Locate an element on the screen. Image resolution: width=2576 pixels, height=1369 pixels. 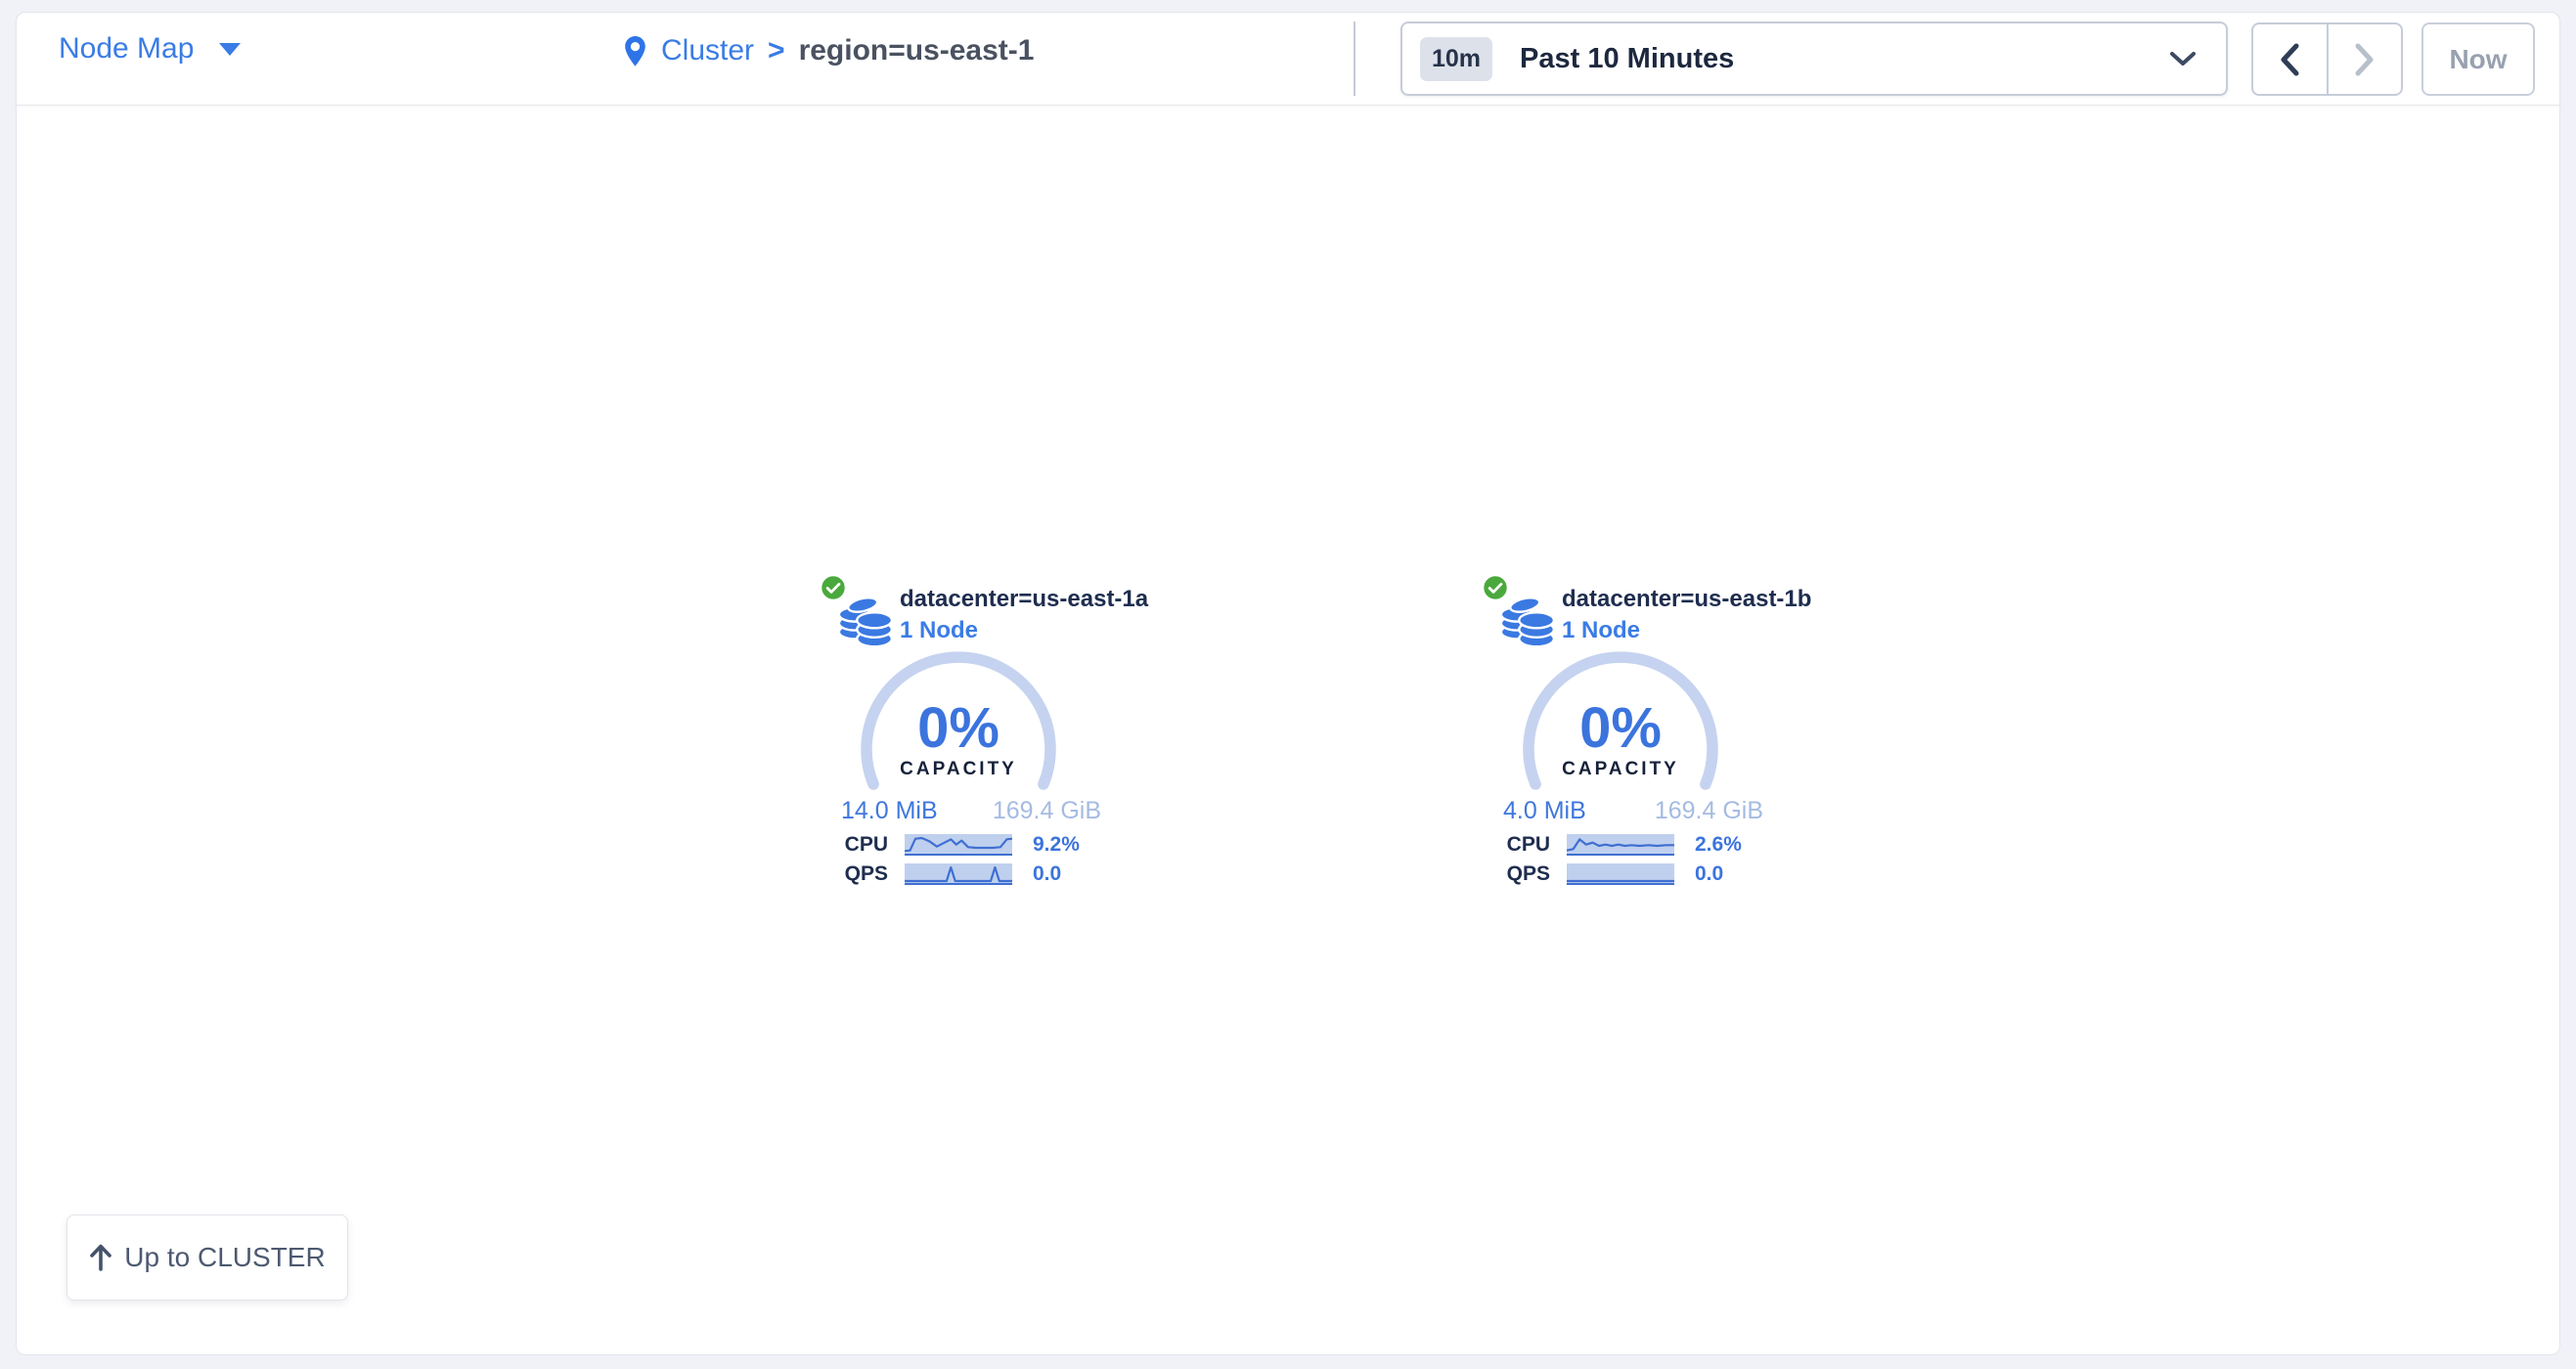
now-button-label: Now is located at coordinates (2478, 58).